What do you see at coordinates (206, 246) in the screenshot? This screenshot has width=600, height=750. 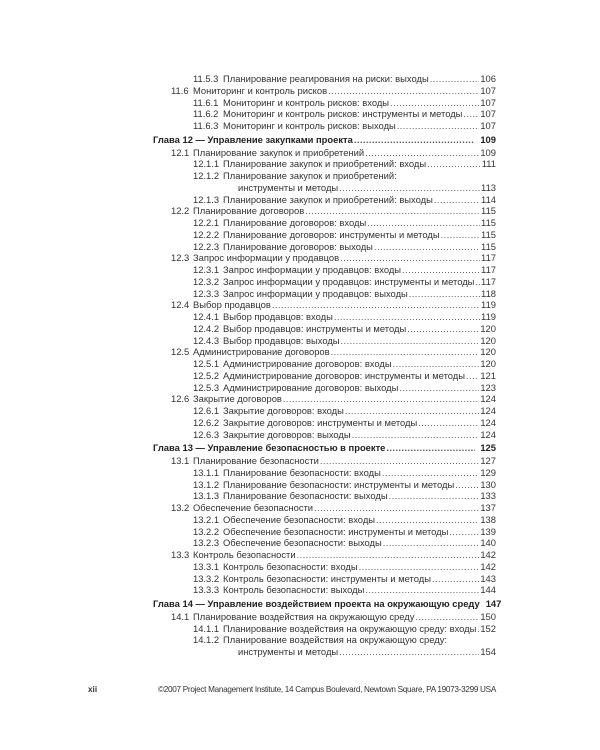 I see `entry-number: 12.2.3` at bounding box center [206, 246].